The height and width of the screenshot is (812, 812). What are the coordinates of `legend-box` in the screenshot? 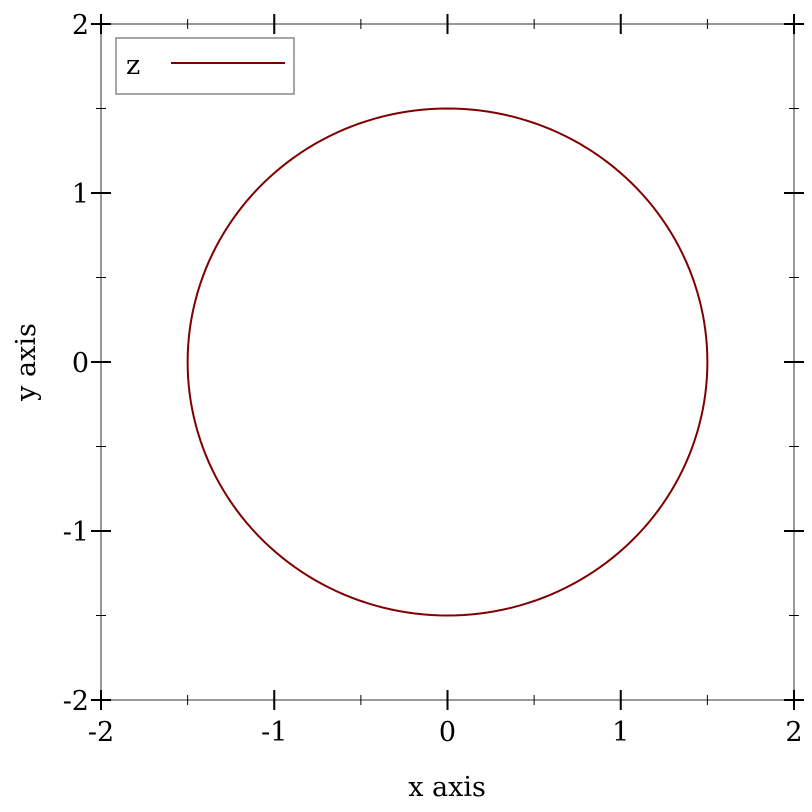 It's located at (205, 66).